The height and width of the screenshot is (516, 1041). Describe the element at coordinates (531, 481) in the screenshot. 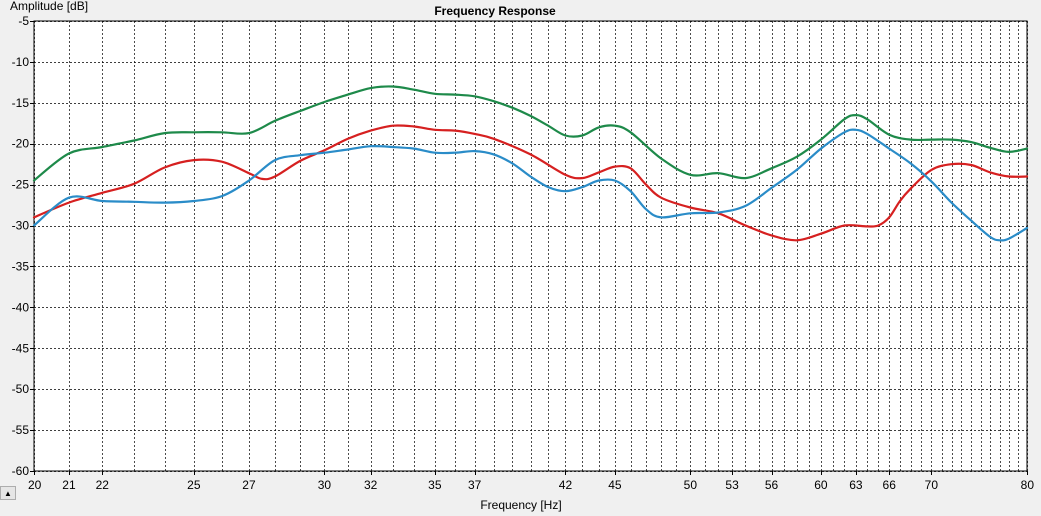

I see `x-tick-labels: 20 21 22 25 27 30 32 35 37 42 45 50 53 56 60 63 66 70 80` at that location.